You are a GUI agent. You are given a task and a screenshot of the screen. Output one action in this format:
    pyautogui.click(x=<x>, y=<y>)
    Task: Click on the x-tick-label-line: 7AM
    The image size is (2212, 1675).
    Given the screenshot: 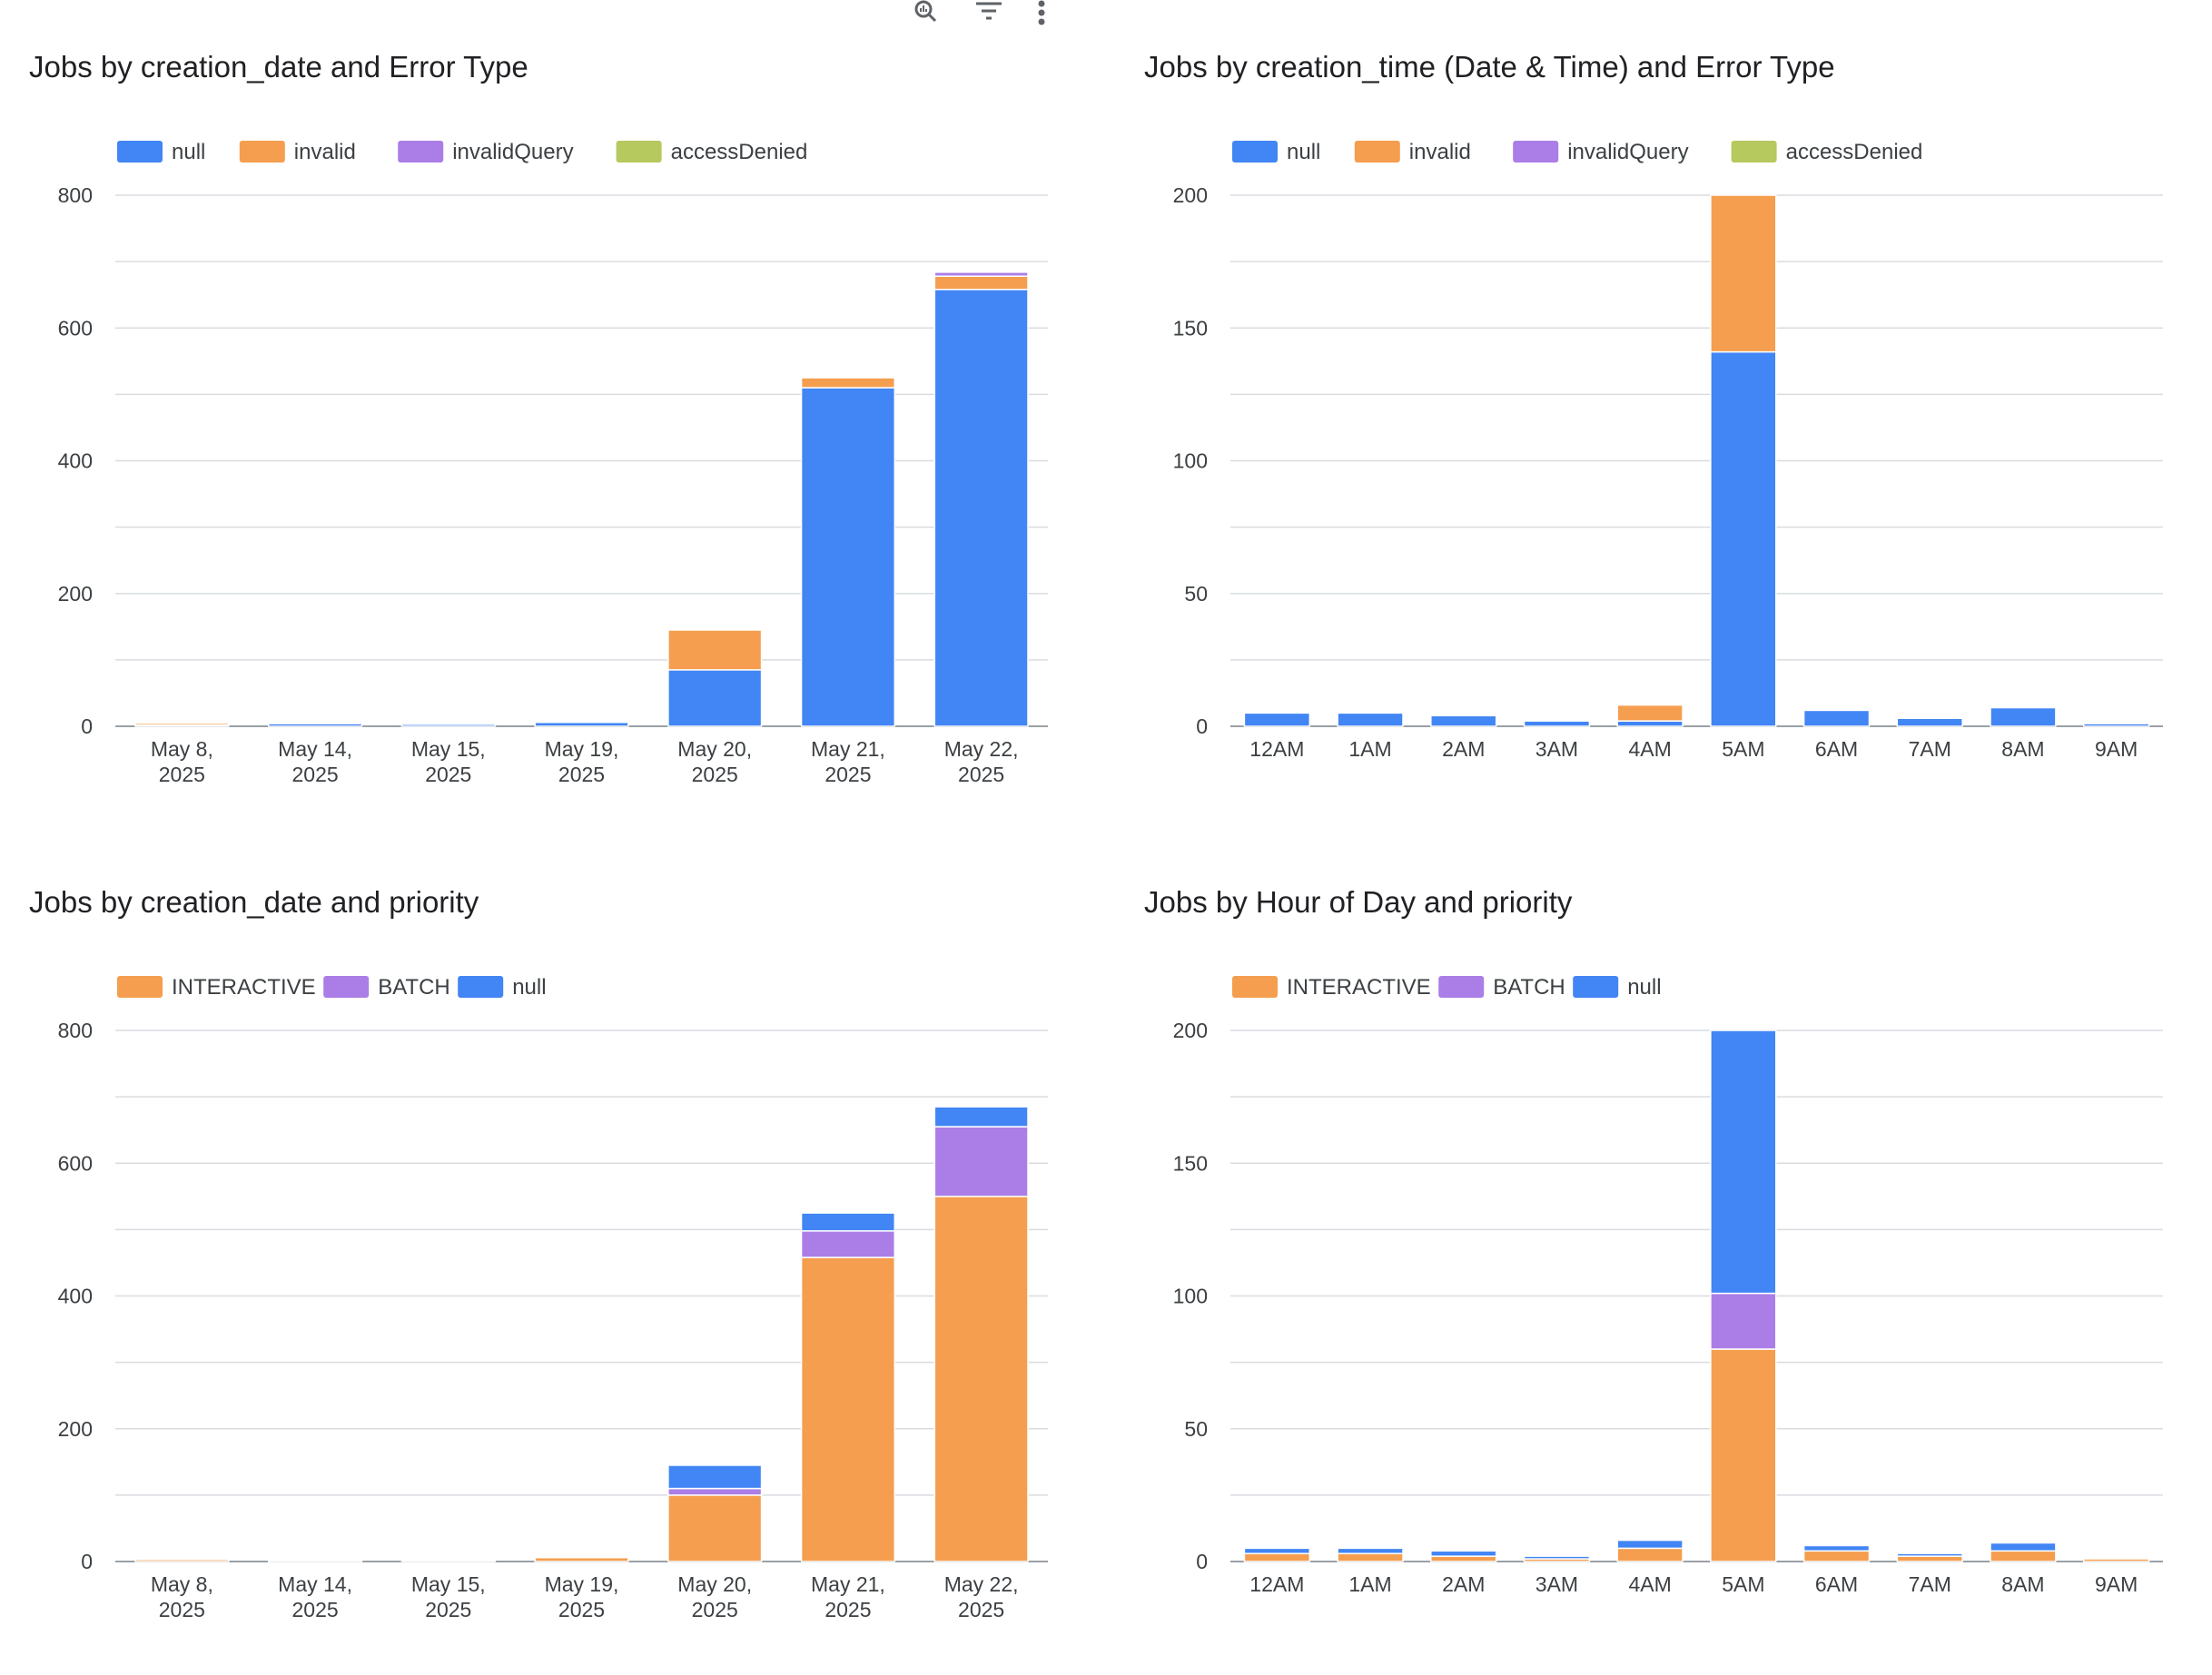 What is the action you would take?
    pyautogui.click(x=1930, y=1584)
    